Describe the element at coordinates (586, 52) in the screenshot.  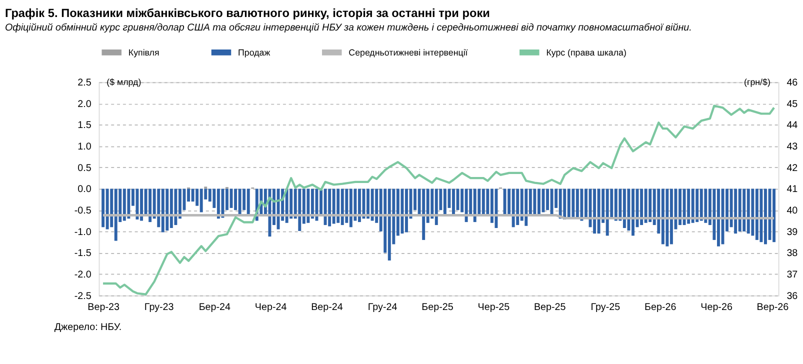
I see `legend-label: Курс (права шкала)` at that location.